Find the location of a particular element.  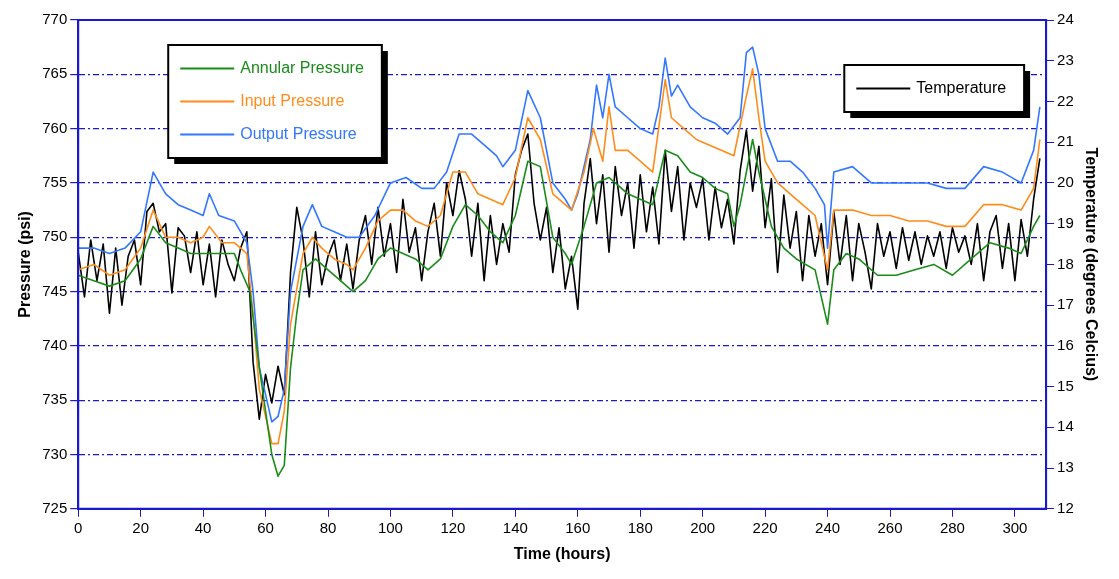

x-tick-label: 120 is located at coordinates (453, 527).